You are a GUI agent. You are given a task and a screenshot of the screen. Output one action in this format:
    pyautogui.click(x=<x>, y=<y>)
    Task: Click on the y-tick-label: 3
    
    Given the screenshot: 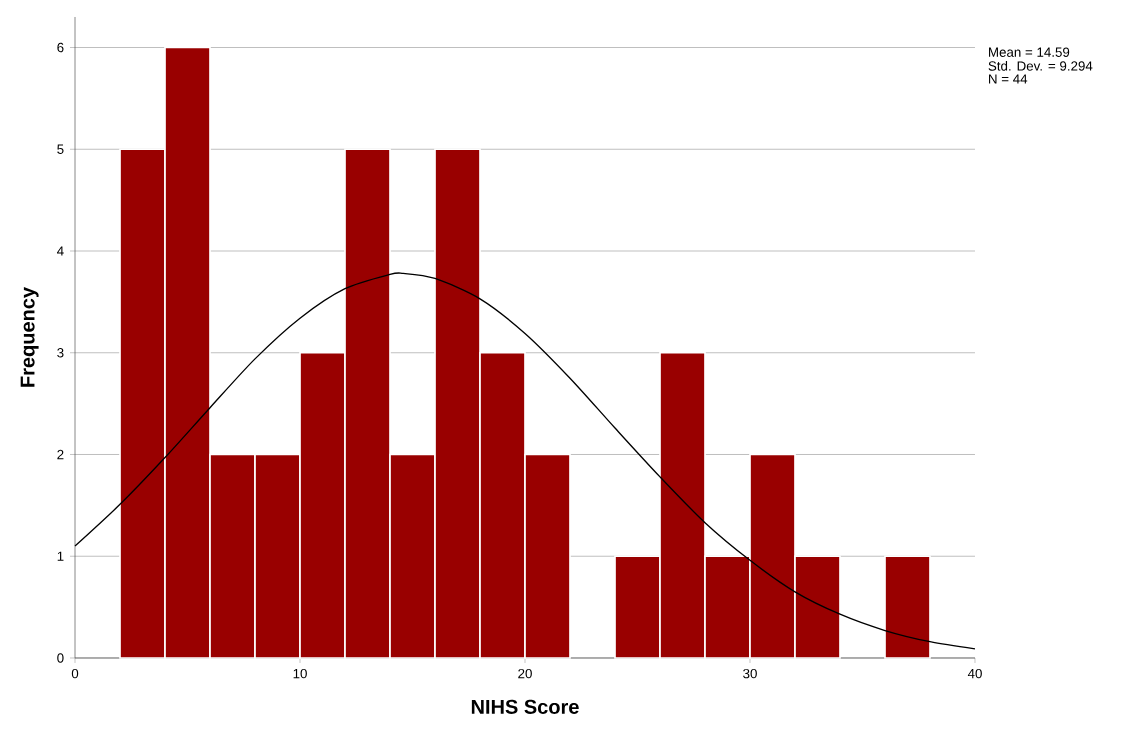 What is the action you would take?
    pyautogui.click(x=60, y=353)
    